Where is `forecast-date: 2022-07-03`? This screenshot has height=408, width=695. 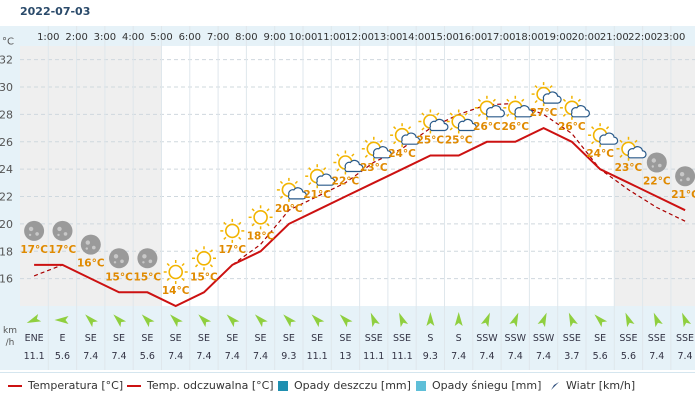
forecast-date: 2022-07-03 is located at coordinates (55, 11).